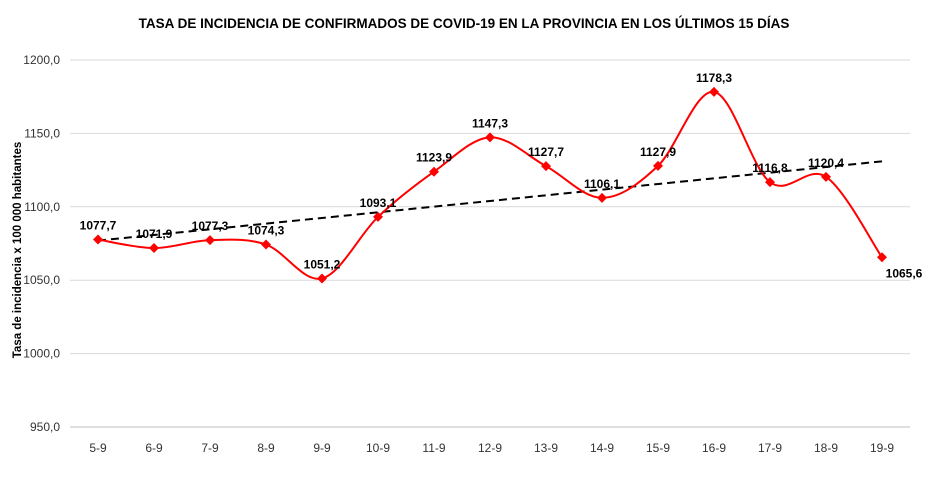 Image resolution: width=928 pixels, height=488 pixels. Describe the element at coordinates (41, 60) in the screenshot. I see `y-tick-label: 1200,0` at that location.